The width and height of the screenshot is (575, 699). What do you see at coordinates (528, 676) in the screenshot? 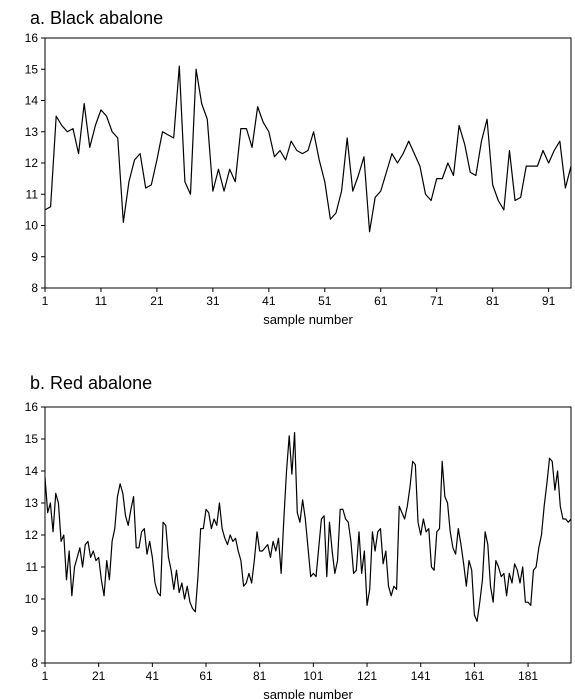
I see `x-tick-label: 181` at bounding box center [528, 676].